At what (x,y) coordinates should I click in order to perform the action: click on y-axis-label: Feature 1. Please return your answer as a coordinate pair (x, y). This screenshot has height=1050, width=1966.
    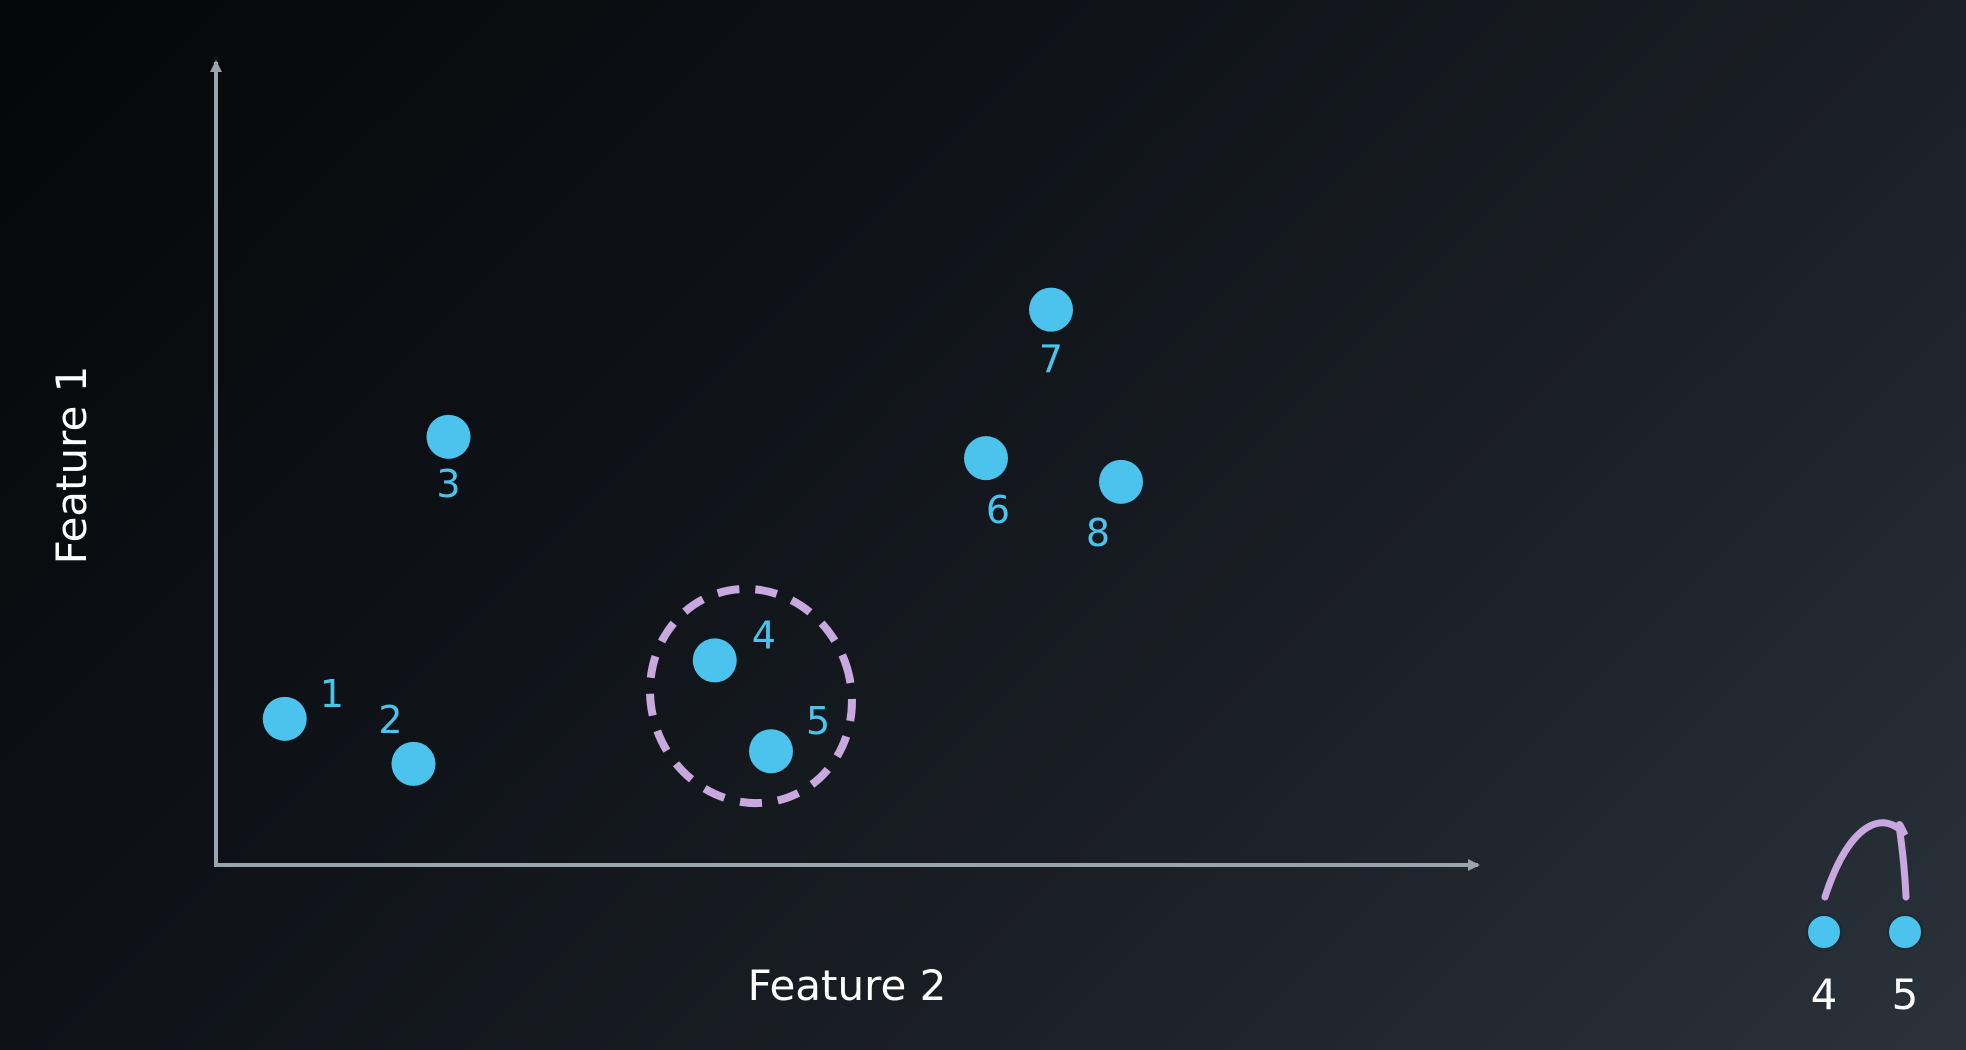
    Looking at the image, I should click on (71, 465).